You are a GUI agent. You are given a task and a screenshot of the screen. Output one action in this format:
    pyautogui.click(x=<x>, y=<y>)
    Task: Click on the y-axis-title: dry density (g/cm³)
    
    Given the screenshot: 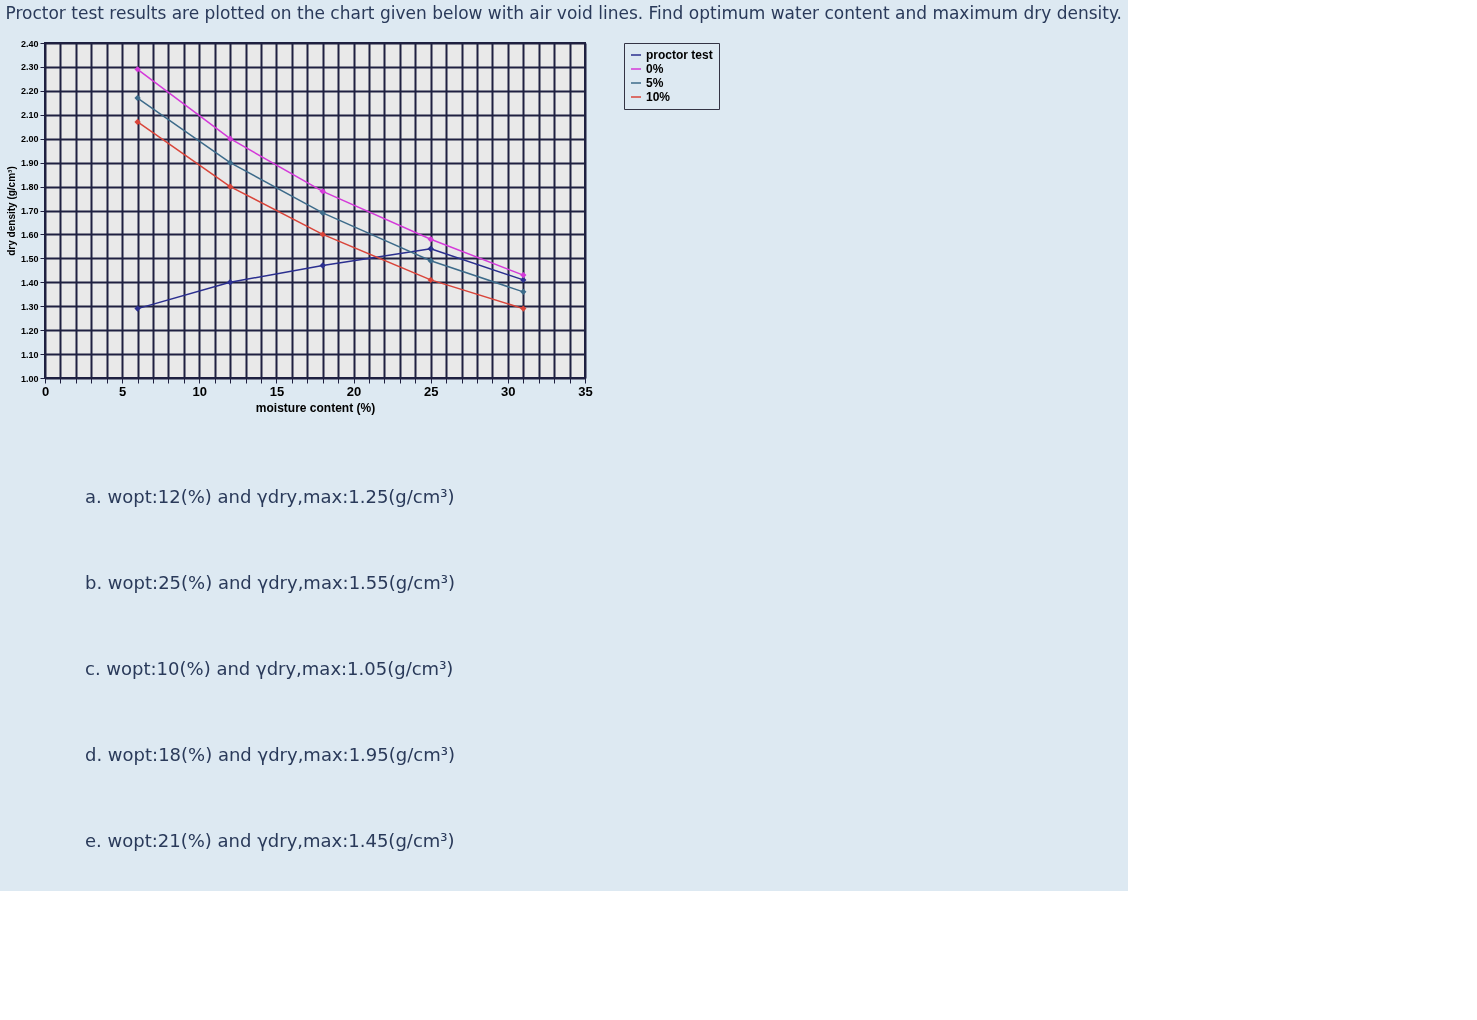 What is the action you would take?
    pyautogui.click(x=11, y=211)
    